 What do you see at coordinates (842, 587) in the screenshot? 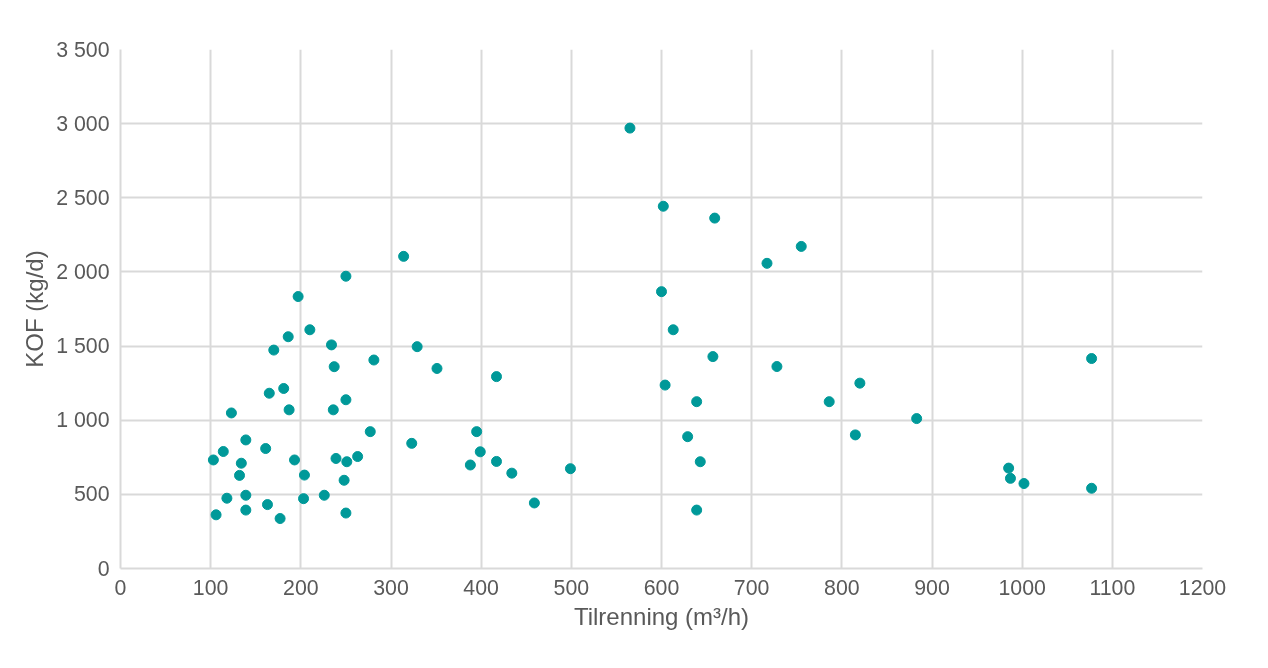
I see `x-tick-label: 800` at bounding box center [842, 587].